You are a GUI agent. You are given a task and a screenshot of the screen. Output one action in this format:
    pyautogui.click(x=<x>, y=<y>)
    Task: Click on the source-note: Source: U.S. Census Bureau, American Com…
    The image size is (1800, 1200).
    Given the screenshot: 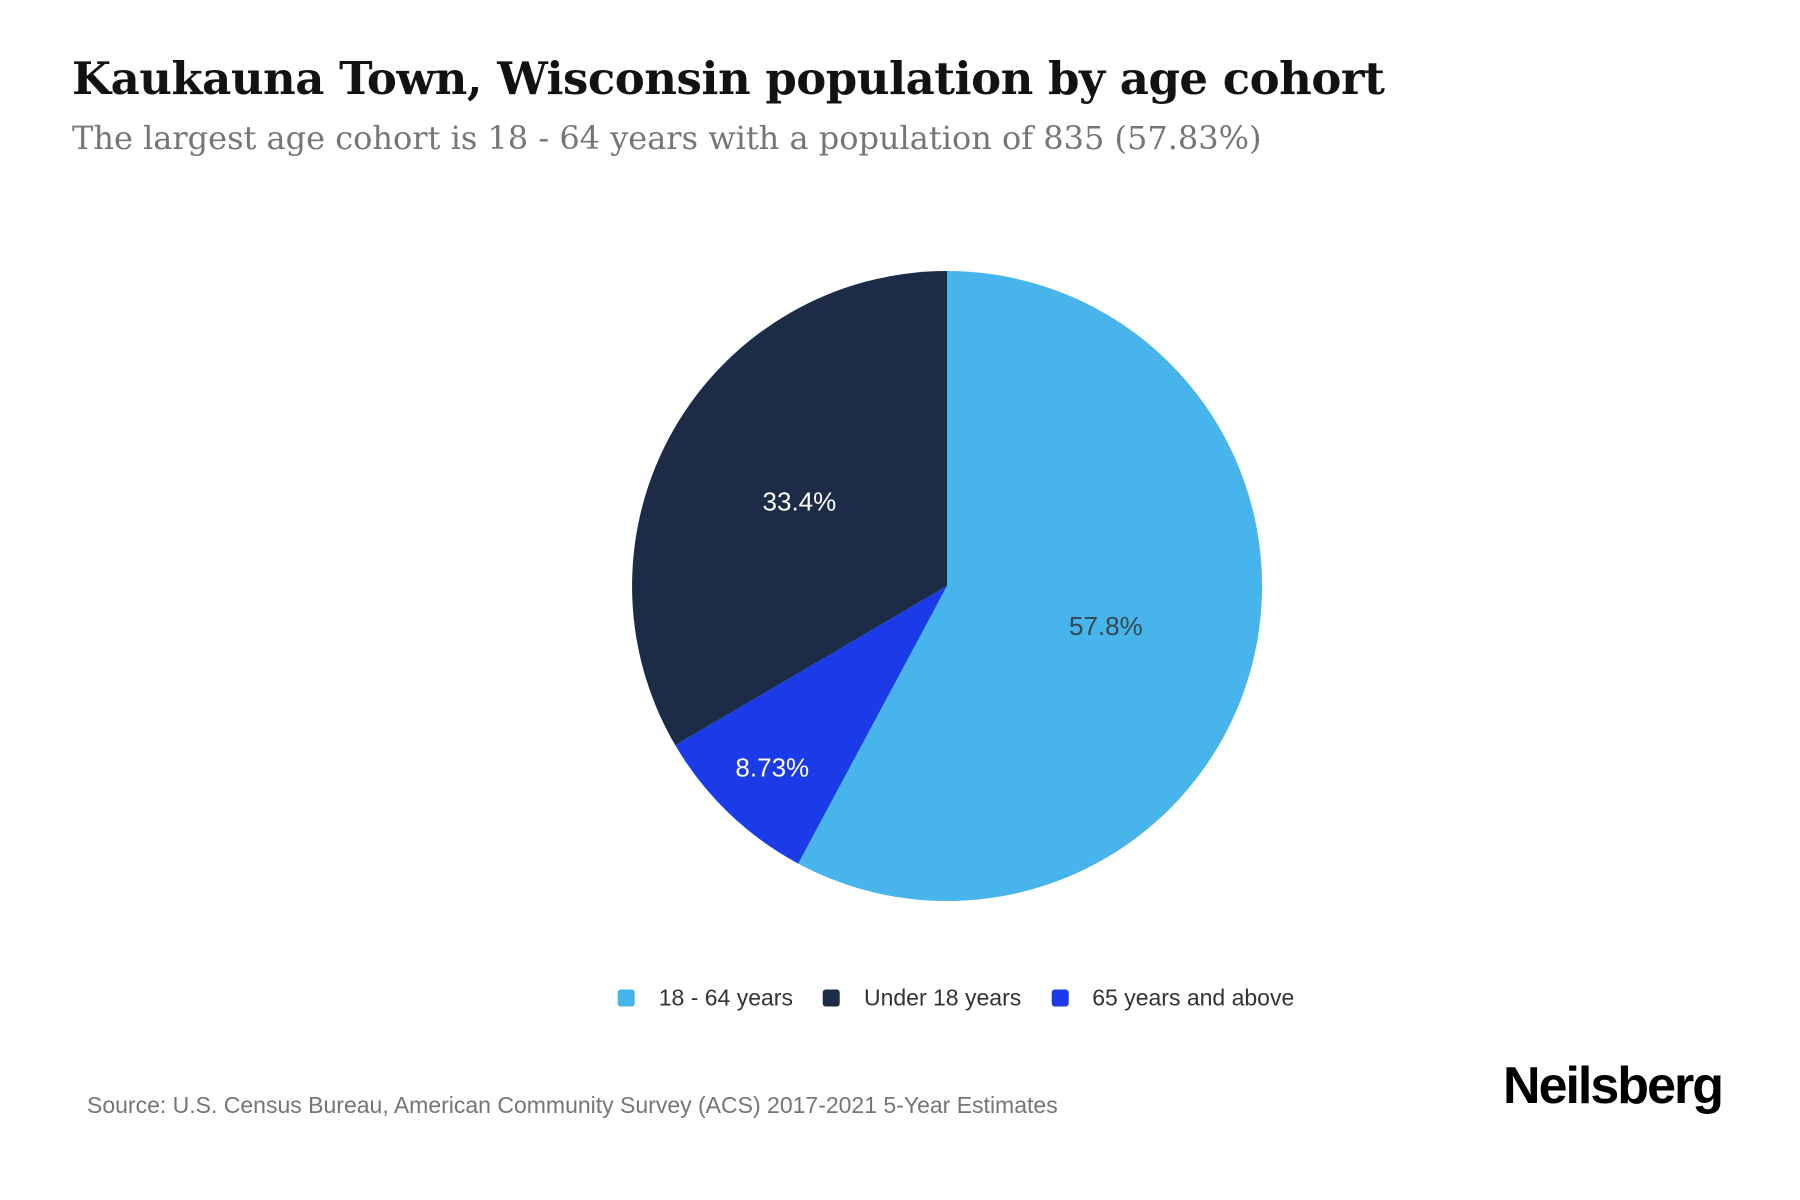 What is the action you would take?
    pyautogui.click(x=572, y=1105)
    